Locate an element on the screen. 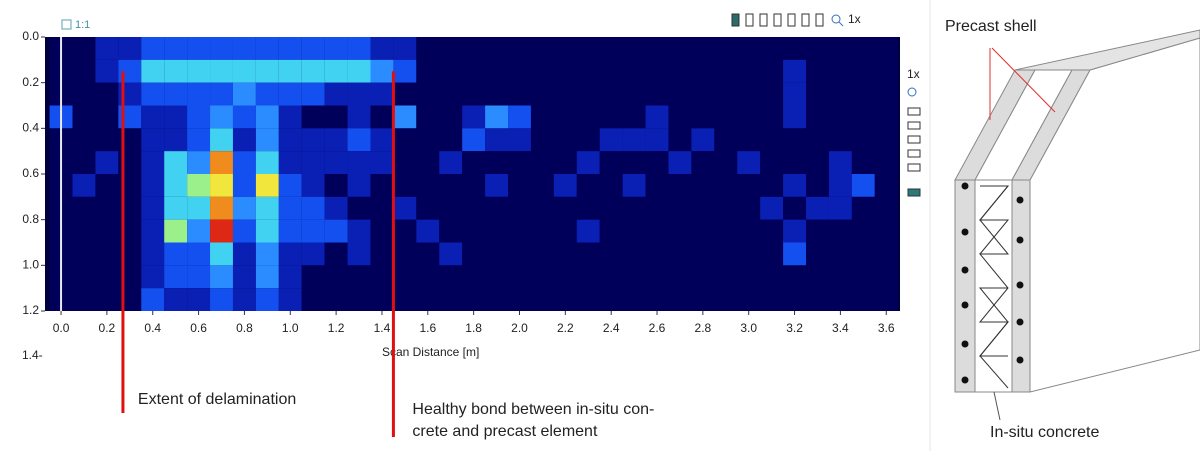  side-toolbar is located at coordinates (914, 142).